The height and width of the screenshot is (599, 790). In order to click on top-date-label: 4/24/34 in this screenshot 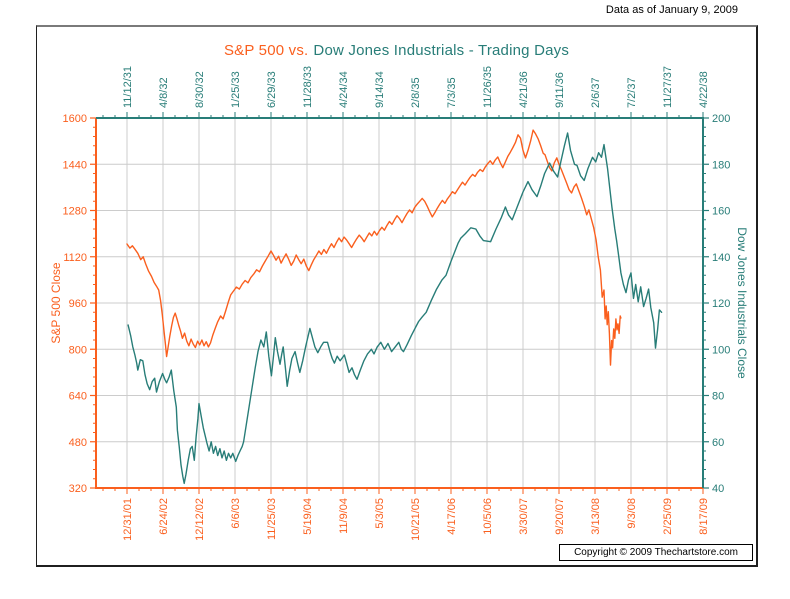, I will do `click(344, 89)`.